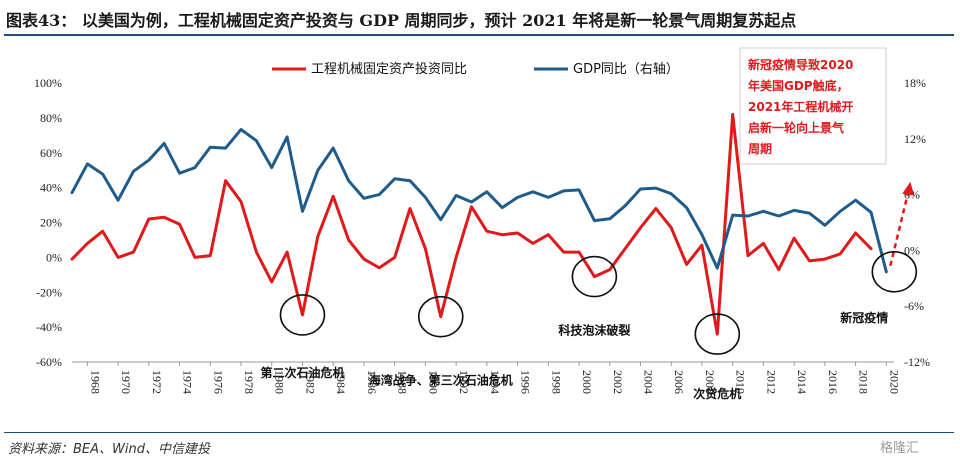 The height and width of the screenshot is (466, 960). Describe the element at coordinates (441, 380) in the screenshot. I see `annotation-label-gulf: 海湾战争、第三次石油危机` at that location.